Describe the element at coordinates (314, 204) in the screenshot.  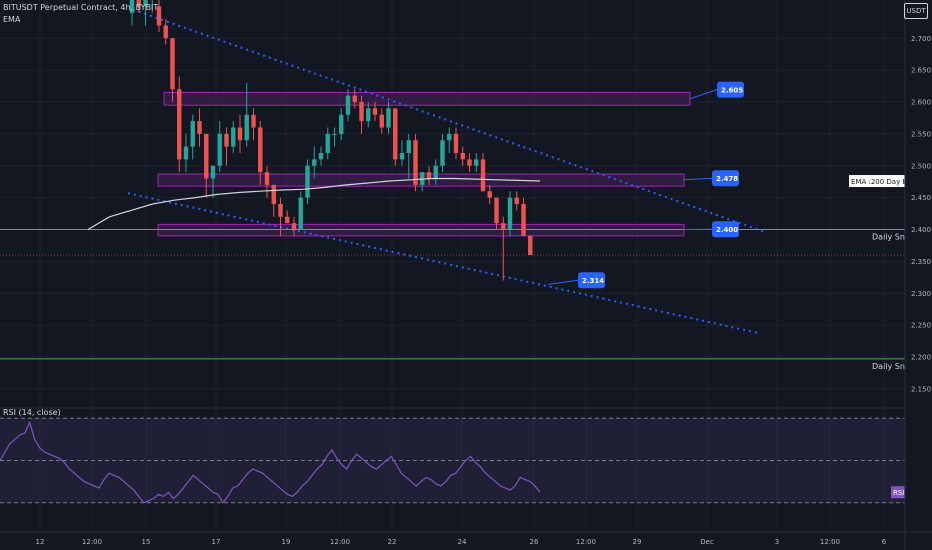
I see `ema-200-line` at that location.